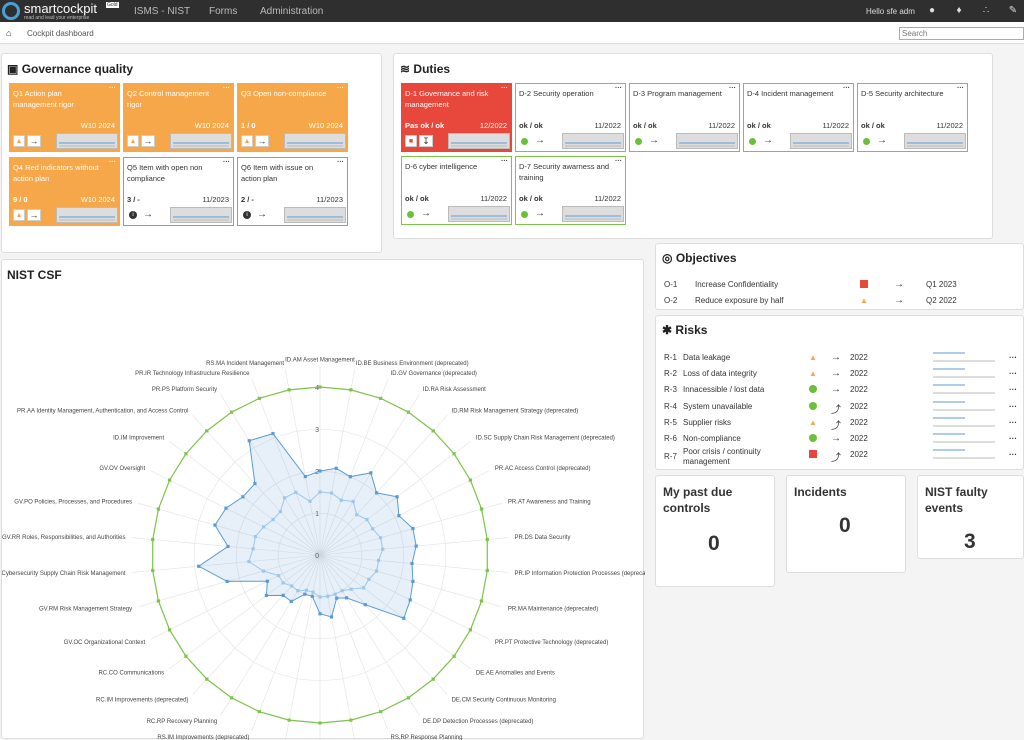  What do you see at coordinates (570, 117) in the screenshot?
I see `duties-card: D-2 Security operation ··· ok / ok 11/2022 →` at bounding box center [570, 117].